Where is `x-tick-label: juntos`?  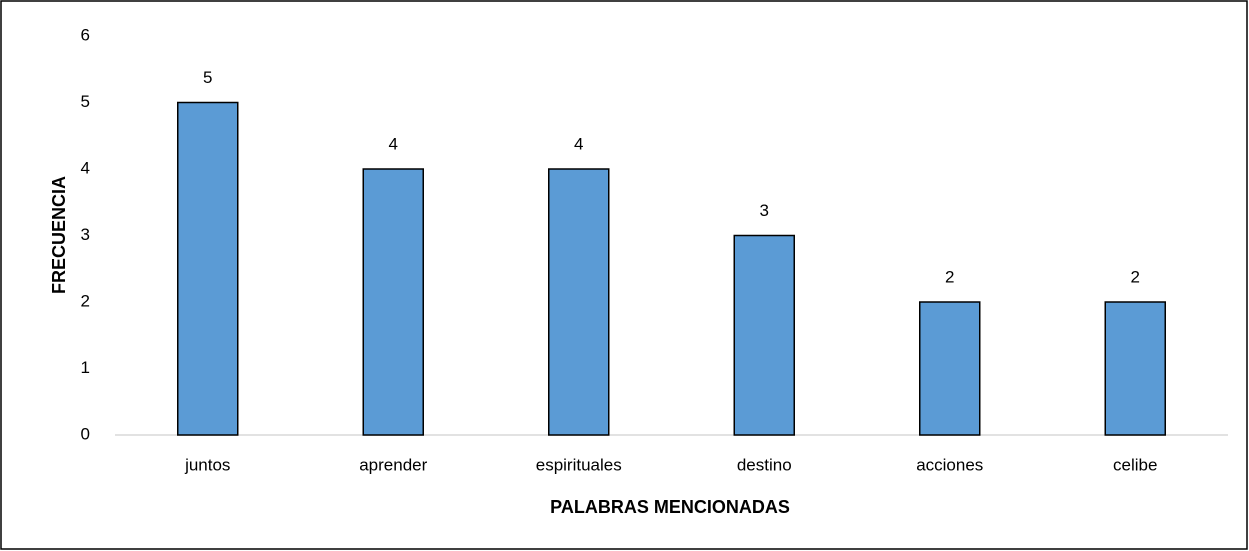
x-tick-label: juntos is located at coordinates (207, 464).